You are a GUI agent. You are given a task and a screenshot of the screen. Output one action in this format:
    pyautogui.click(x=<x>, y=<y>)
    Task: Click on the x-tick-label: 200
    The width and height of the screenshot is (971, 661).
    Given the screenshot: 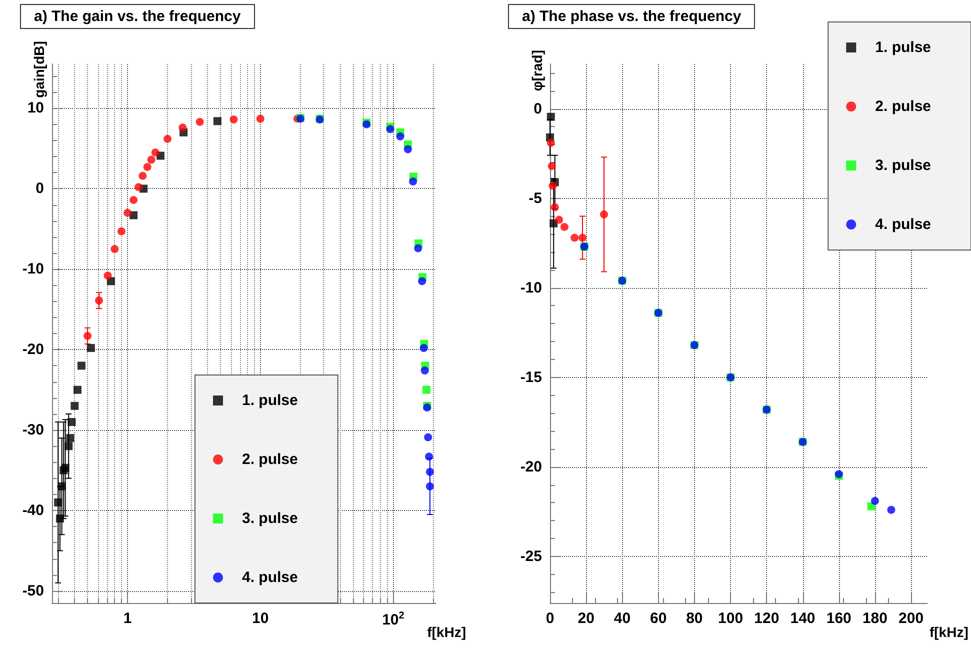 What is the action you would take?
    pyautogui.click(x=911, y=618)
    